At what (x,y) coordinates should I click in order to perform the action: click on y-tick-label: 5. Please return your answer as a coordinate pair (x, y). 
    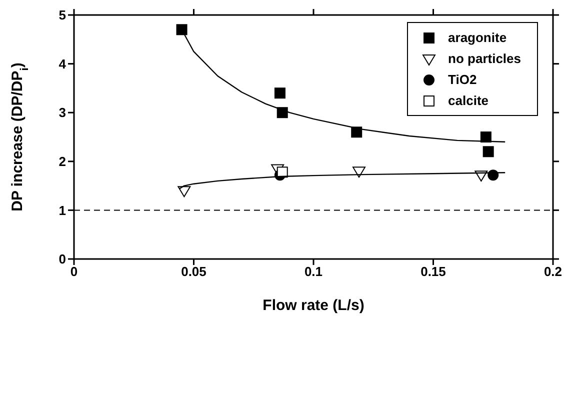
    Looking at the image, I should click on (62, 15).